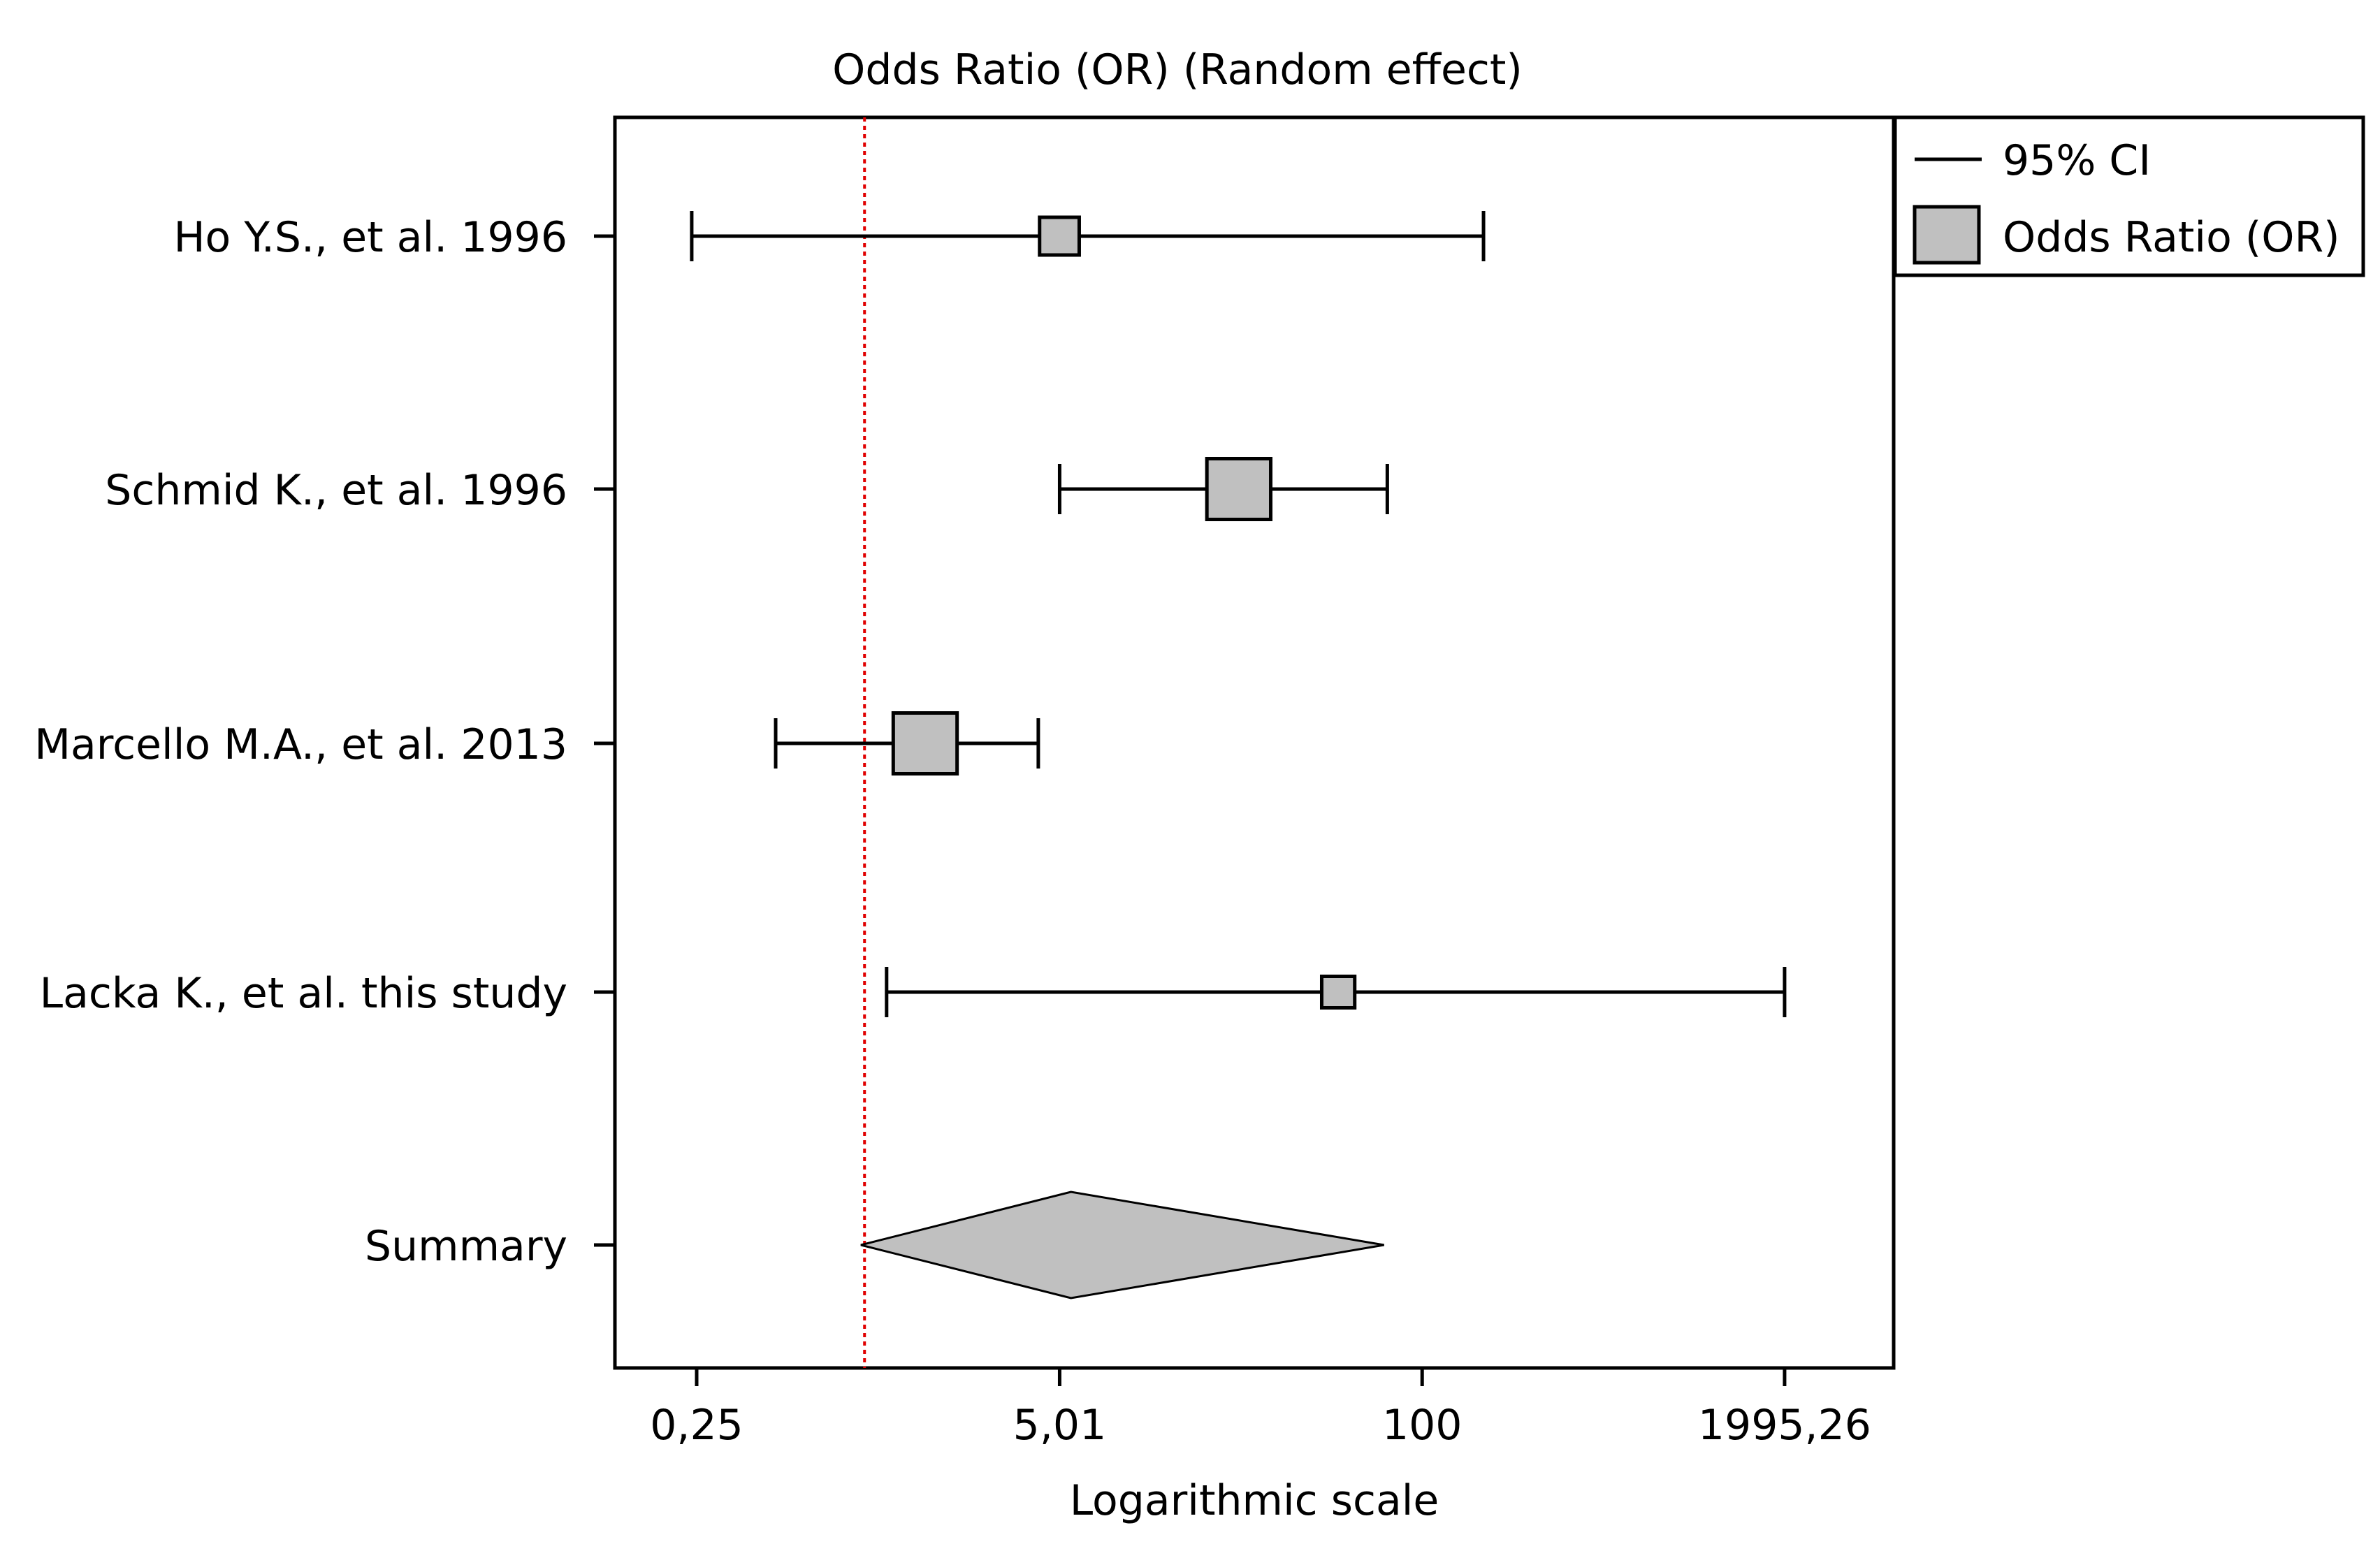  I want to click on legend-ci-label: 95% CI, so click(2077, 160).